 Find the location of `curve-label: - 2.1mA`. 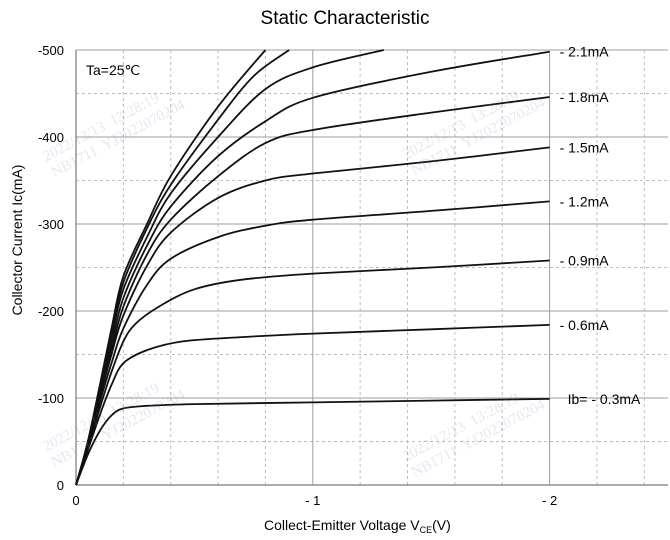

curve-label: - 2.1mA is located at coordinates (585, 52).